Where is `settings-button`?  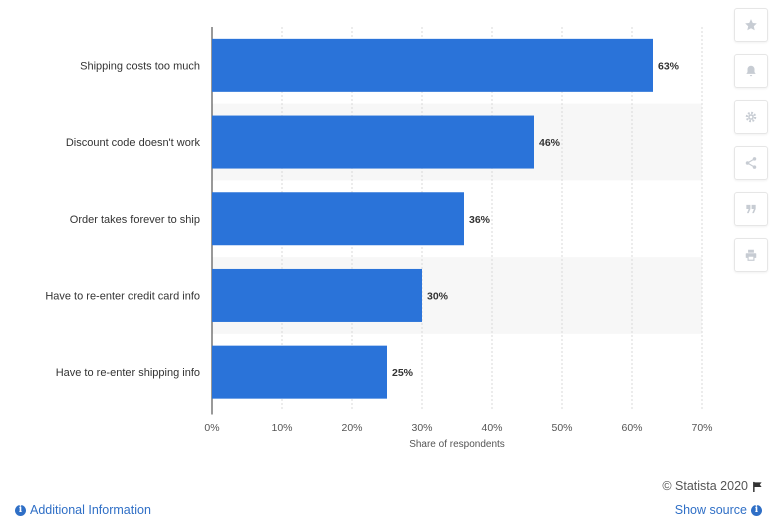
settings-button is located at coordinates (751, 117).